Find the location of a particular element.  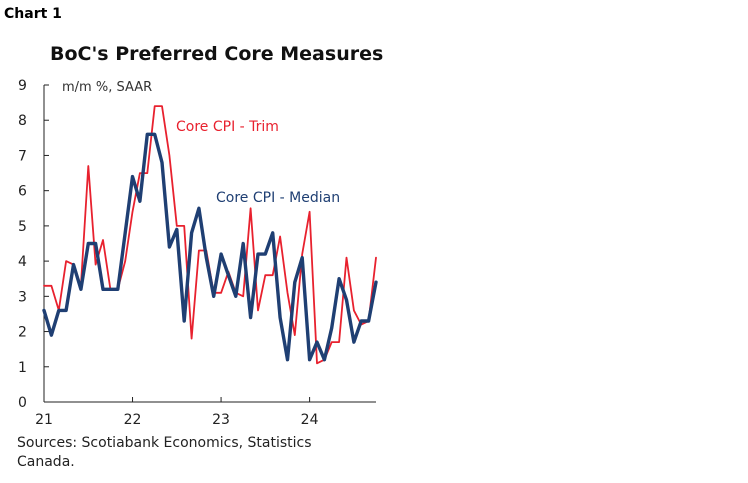

y-tick-label: 7 is located at coordinates (22, 156).